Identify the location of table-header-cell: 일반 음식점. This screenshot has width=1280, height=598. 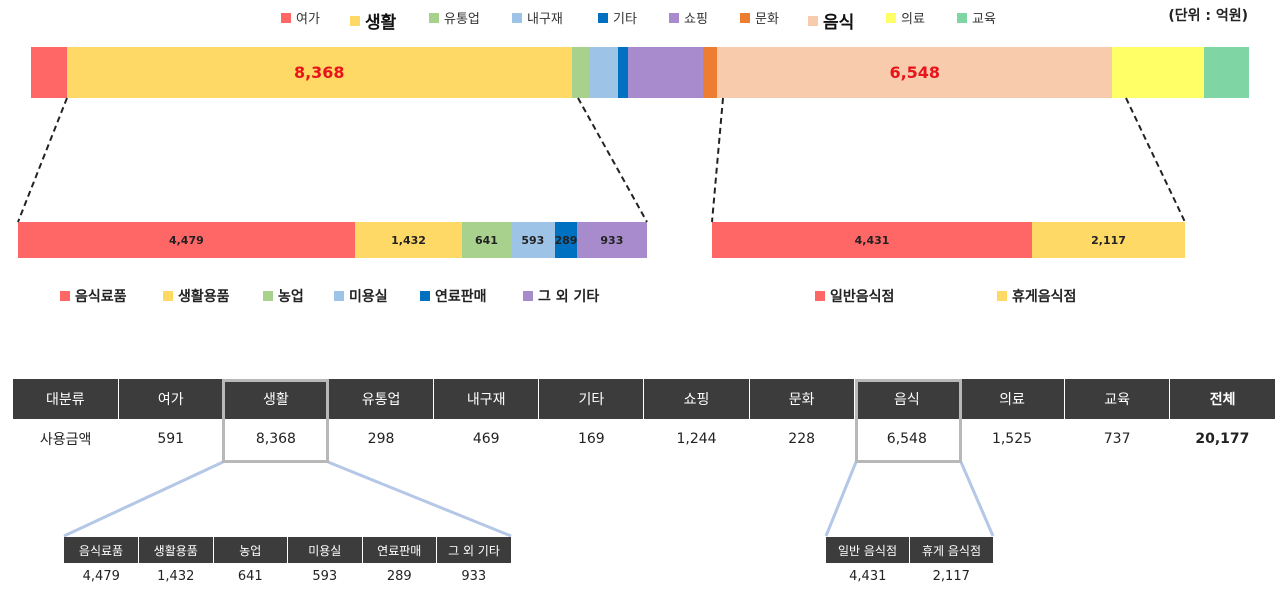
(868, 550).